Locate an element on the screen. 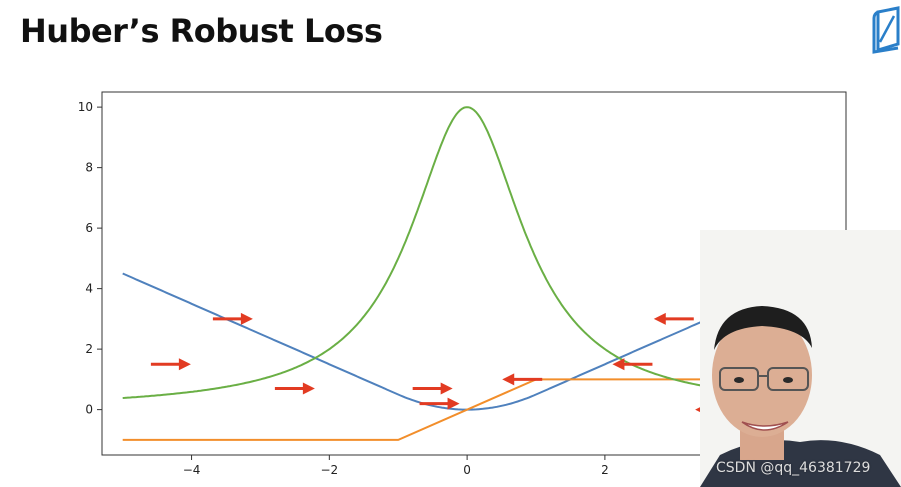 The image size is (901, 487). x-tick-label: −2 is located at coordinates (329, 470).